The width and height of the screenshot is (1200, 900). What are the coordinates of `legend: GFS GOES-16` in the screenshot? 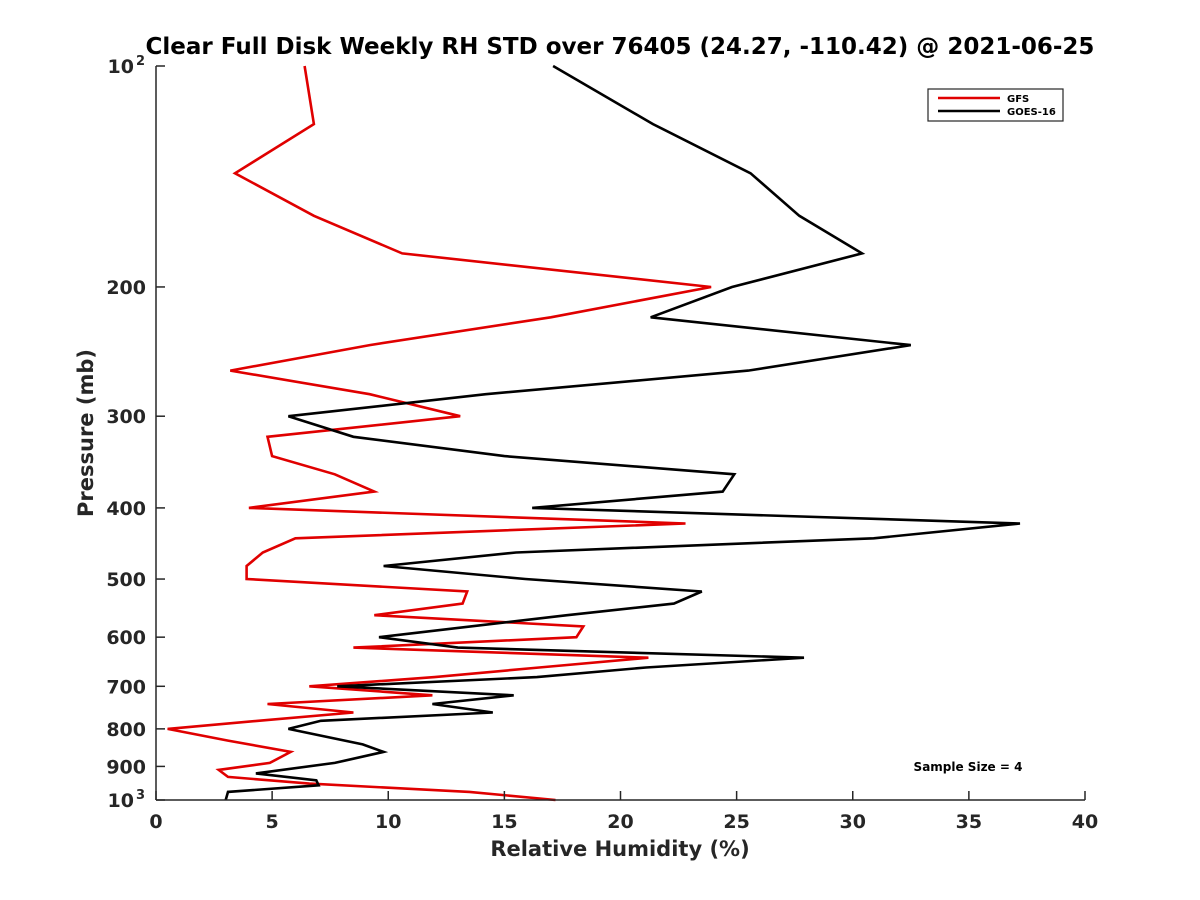 It's located at (995, 105).